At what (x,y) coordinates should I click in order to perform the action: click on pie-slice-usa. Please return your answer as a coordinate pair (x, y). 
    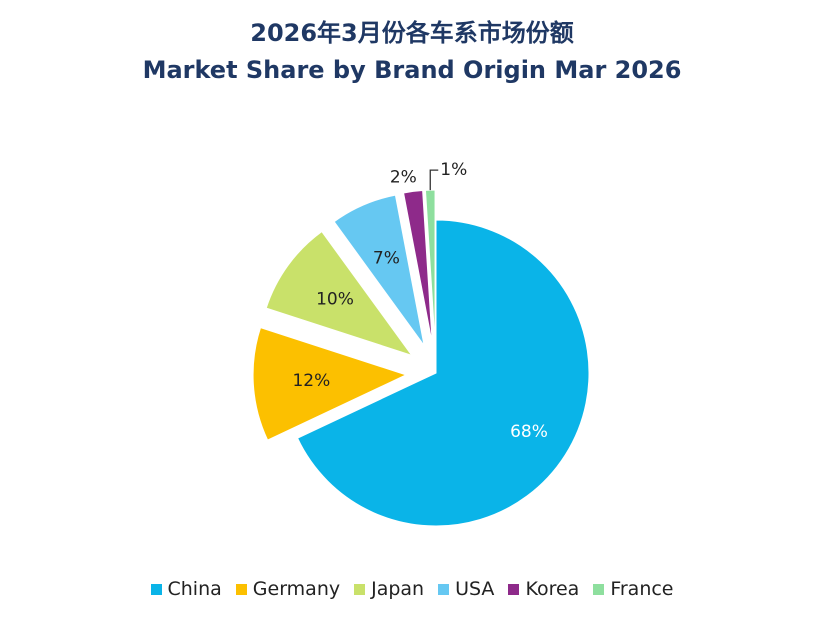
    Looking at the image, I should click on (379, 270).